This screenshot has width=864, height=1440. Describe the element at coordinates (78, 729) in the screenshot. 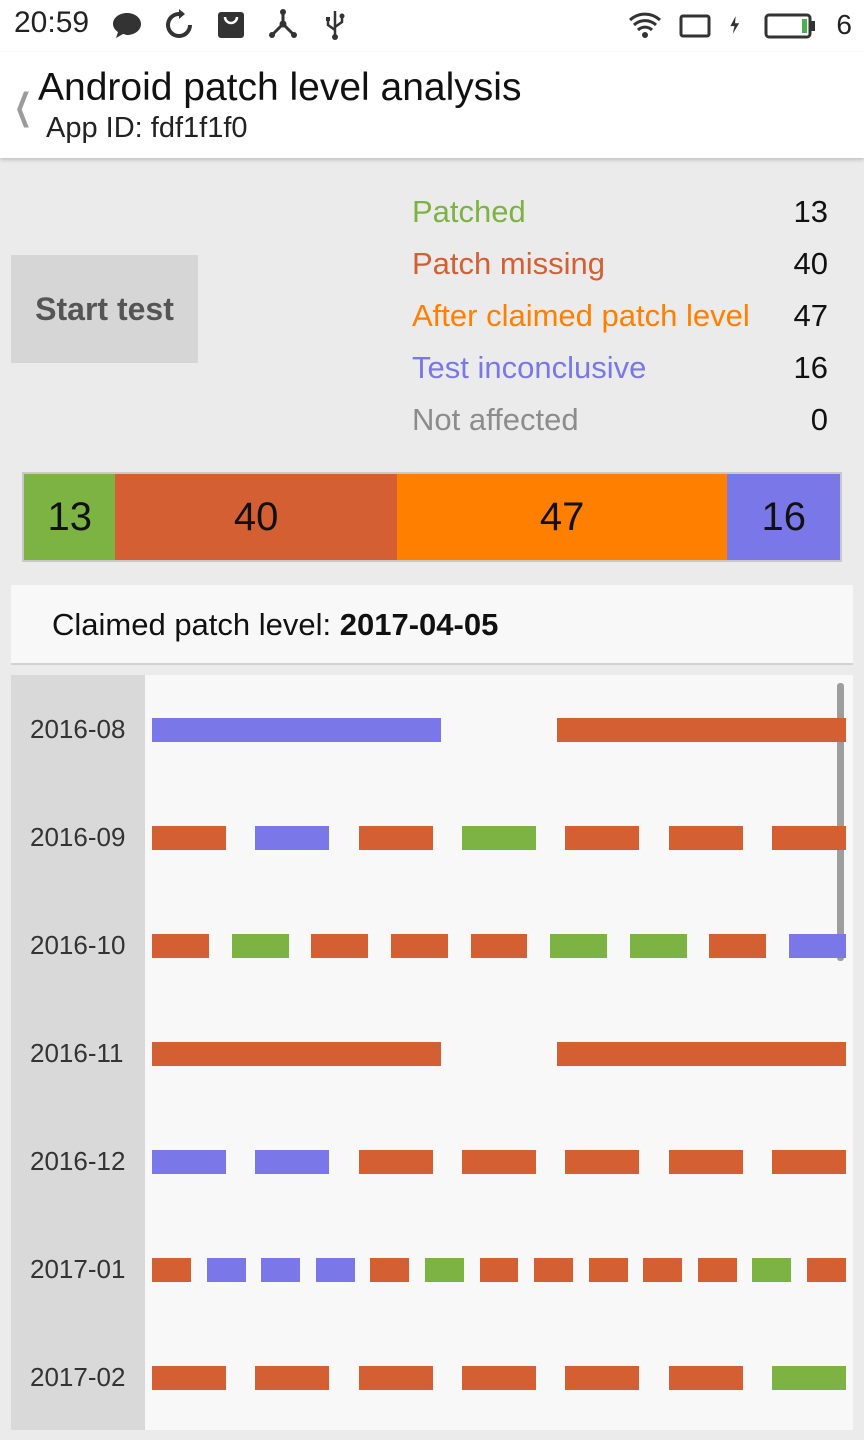

I see `timeline-month-label: 2016-08` at that location.